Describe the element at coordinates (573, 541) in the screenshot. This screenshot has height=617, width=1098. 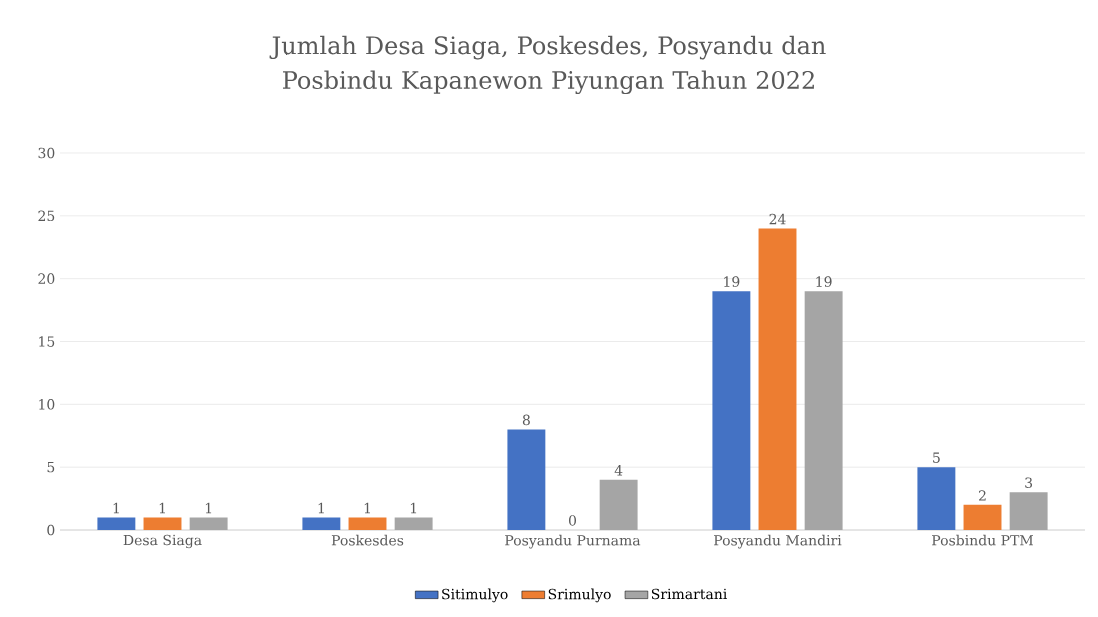
I see `x-tick-label: Posyandu Purnama` at that location.